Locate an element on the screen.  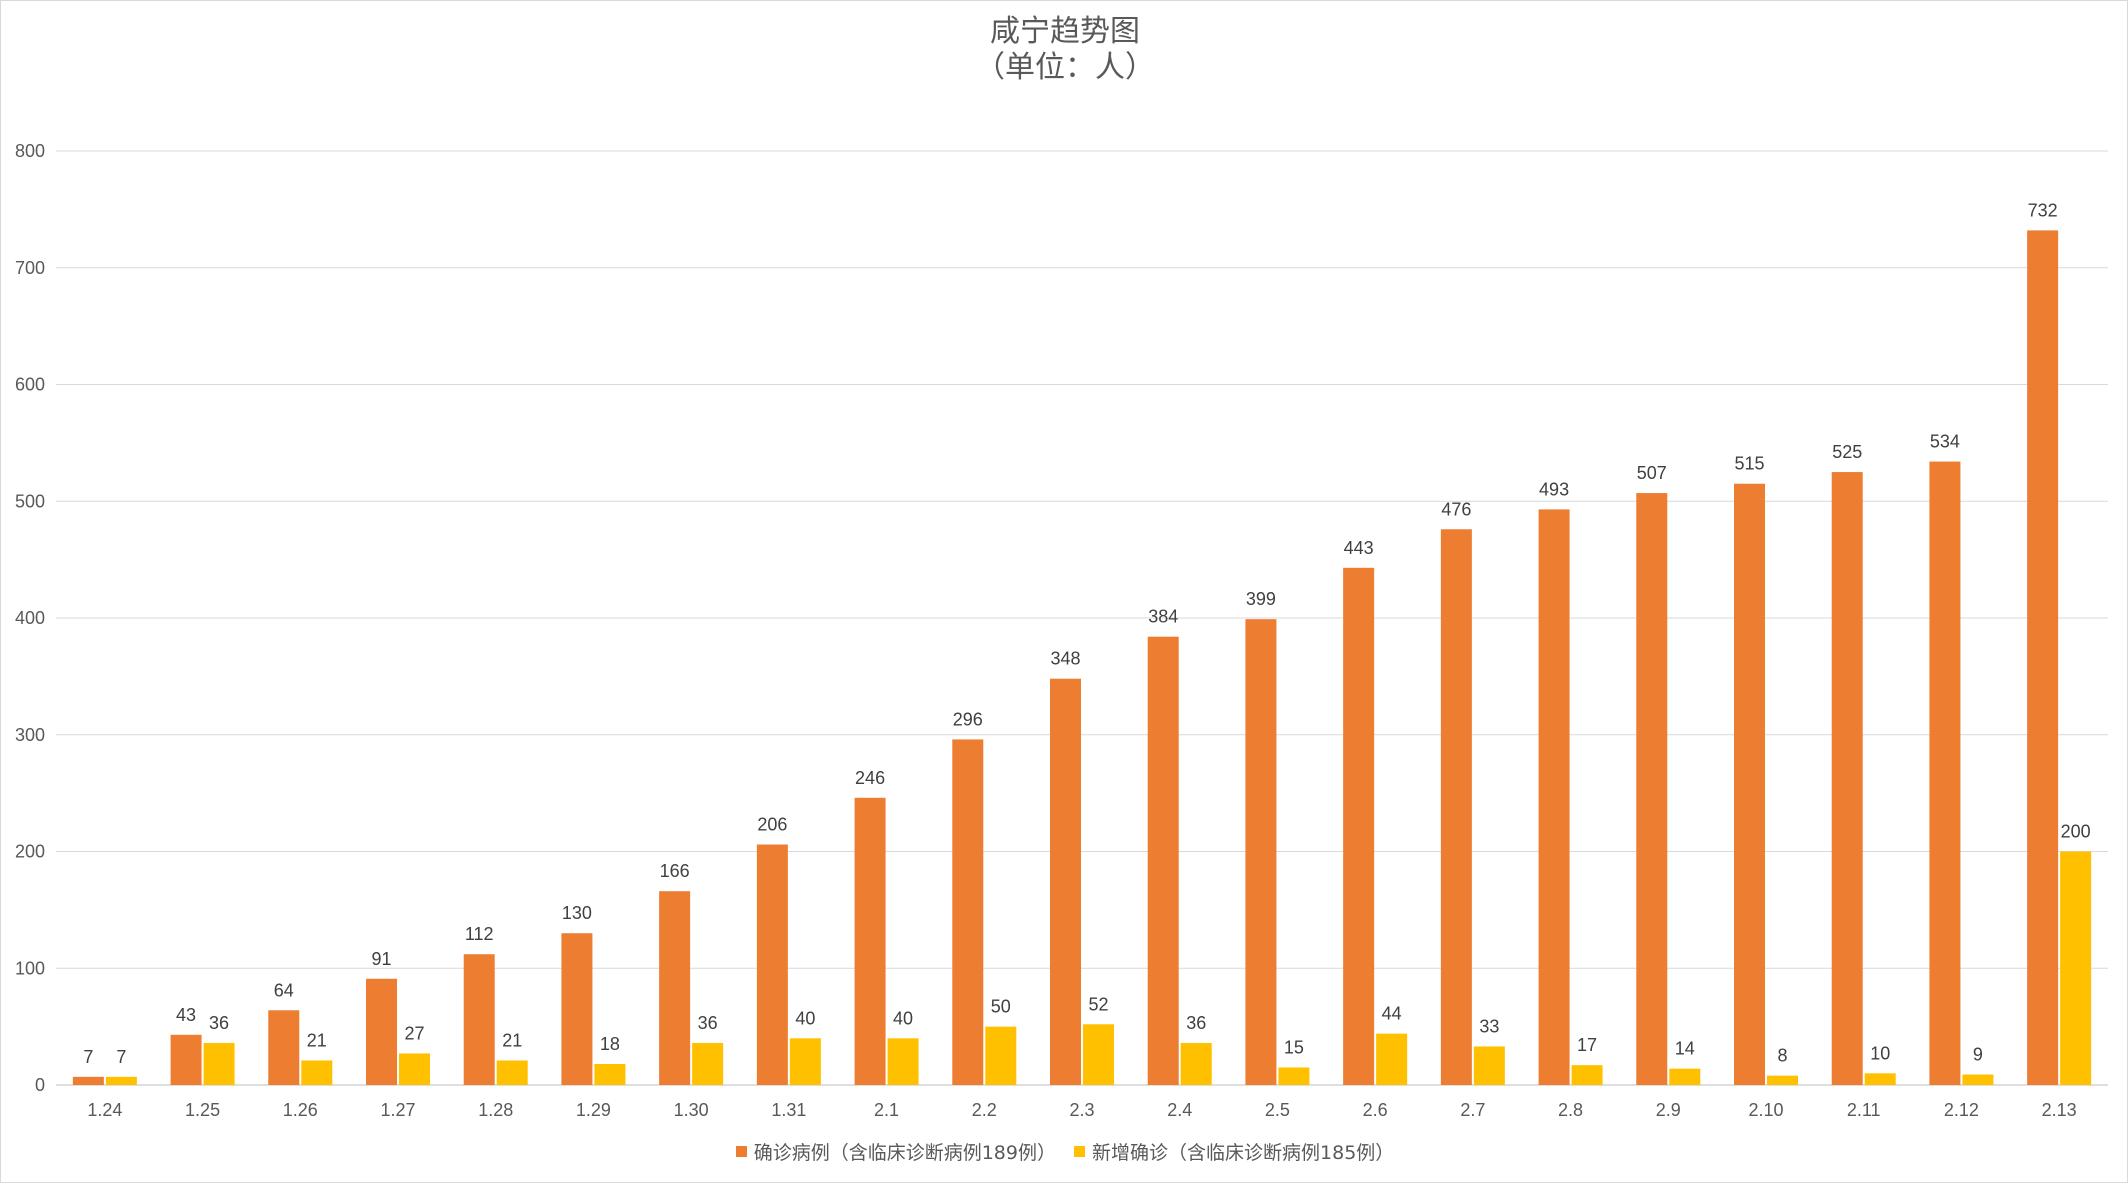
data-label-confirmed: 476 is located at coordinates (1456, 509).